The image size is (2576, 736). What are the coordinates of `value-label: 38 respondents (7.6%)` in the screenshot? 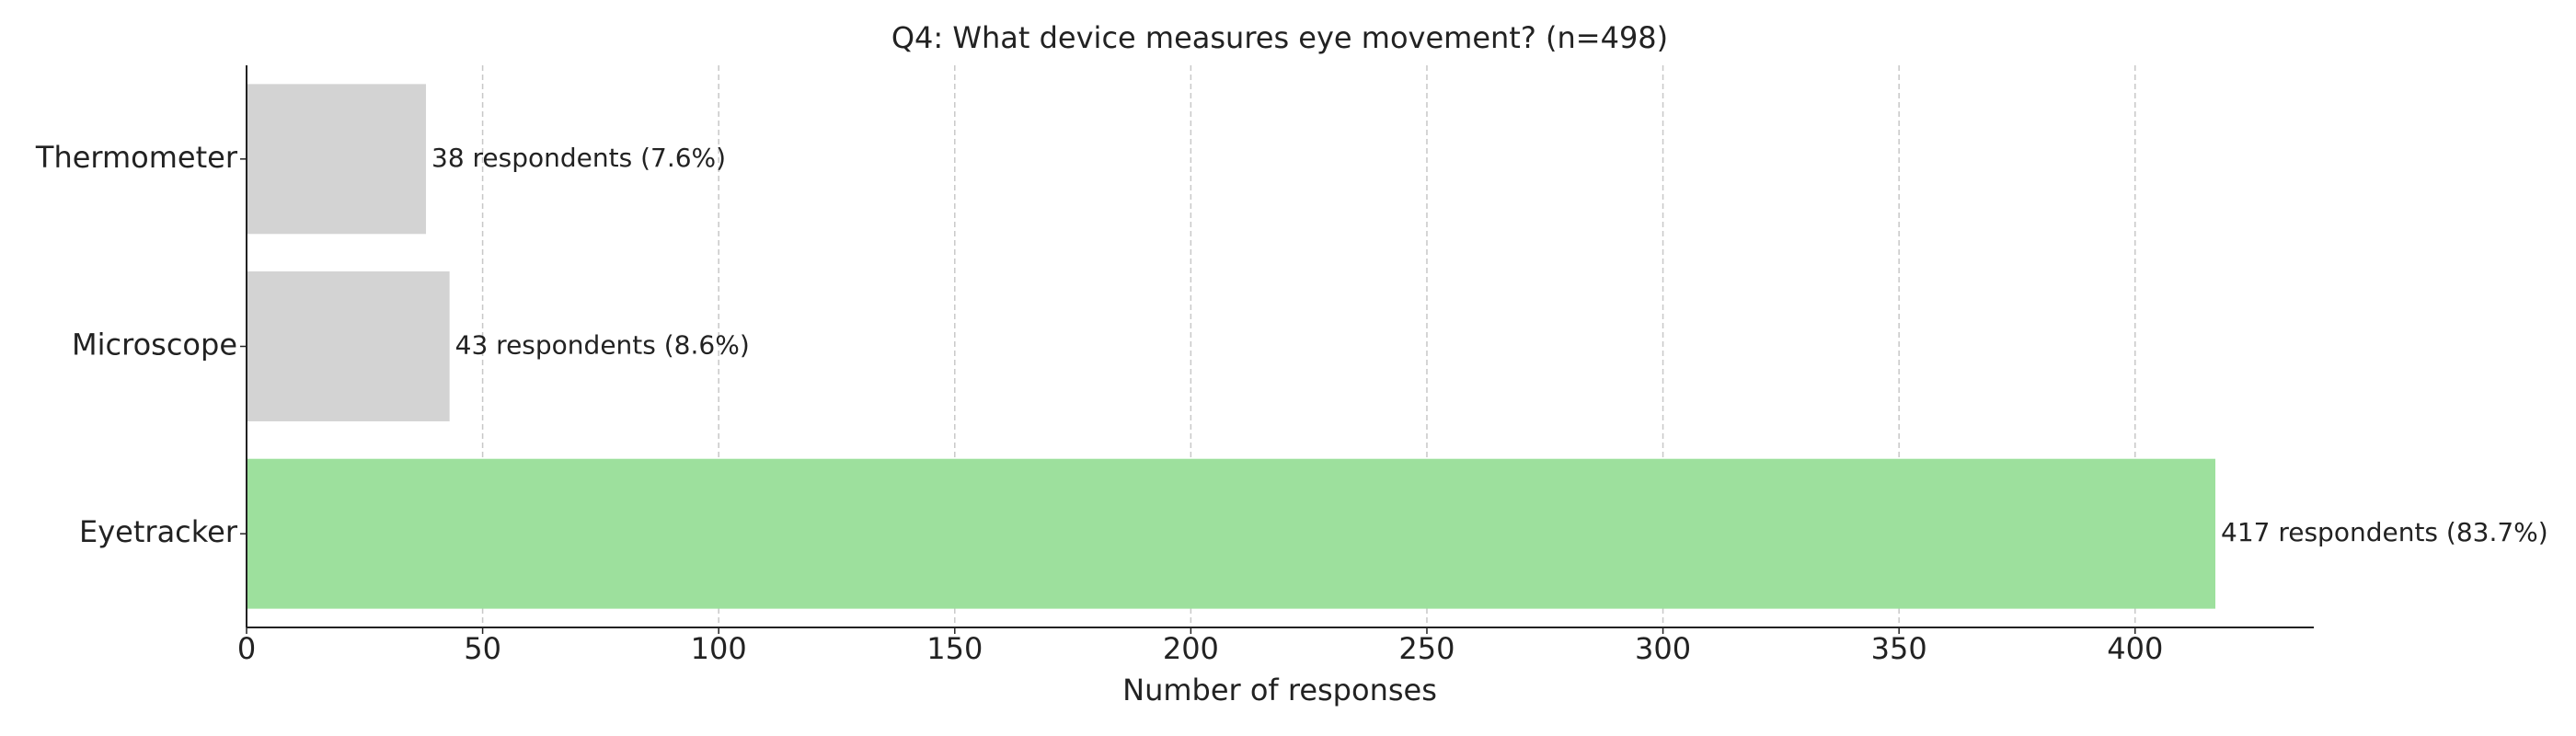 It's located at (578, 158).